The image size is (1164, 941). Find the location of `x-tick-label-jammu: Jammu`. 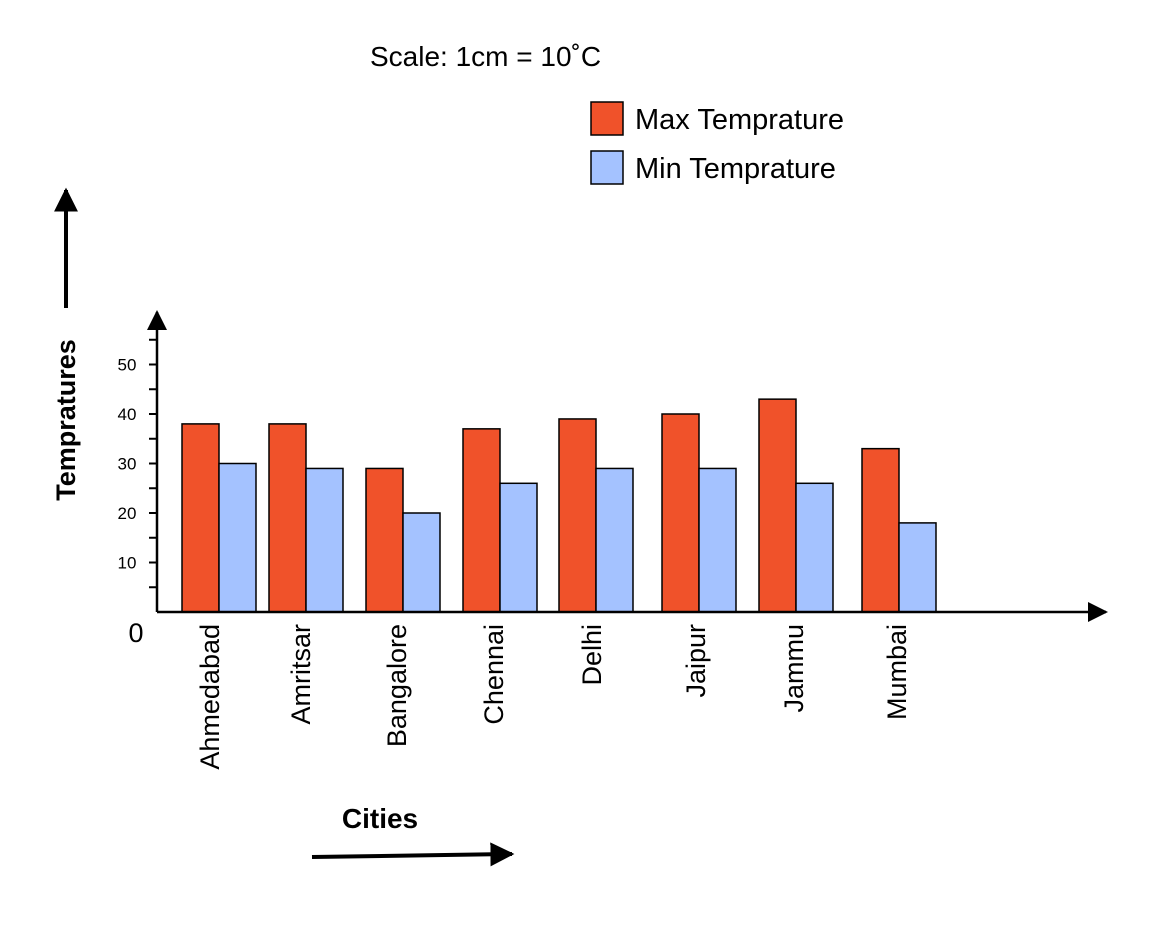

x-tick-label-jammu: Jammu is located at coordinates (794, 668).